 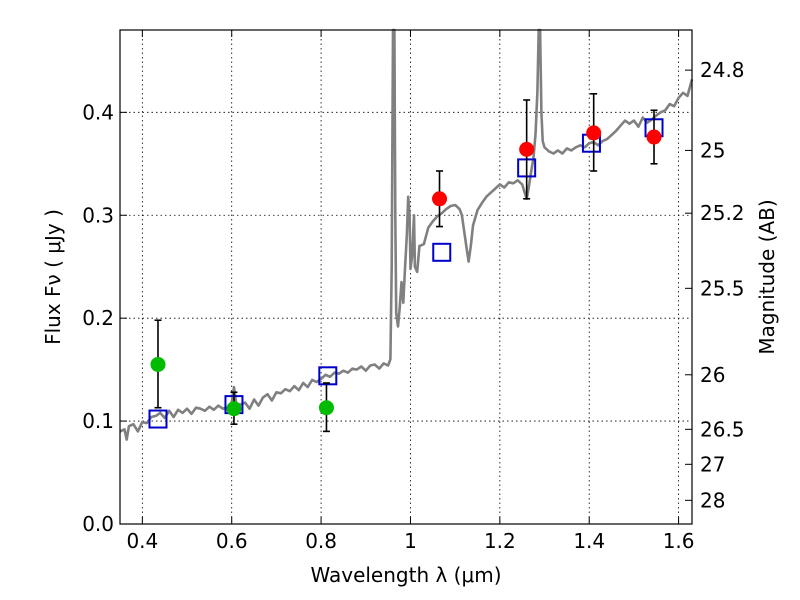 What do you see at coordinates (589, 541) in the screenshot?
I see `x-tick-label: 1.4` at bounding box center [589, 541].